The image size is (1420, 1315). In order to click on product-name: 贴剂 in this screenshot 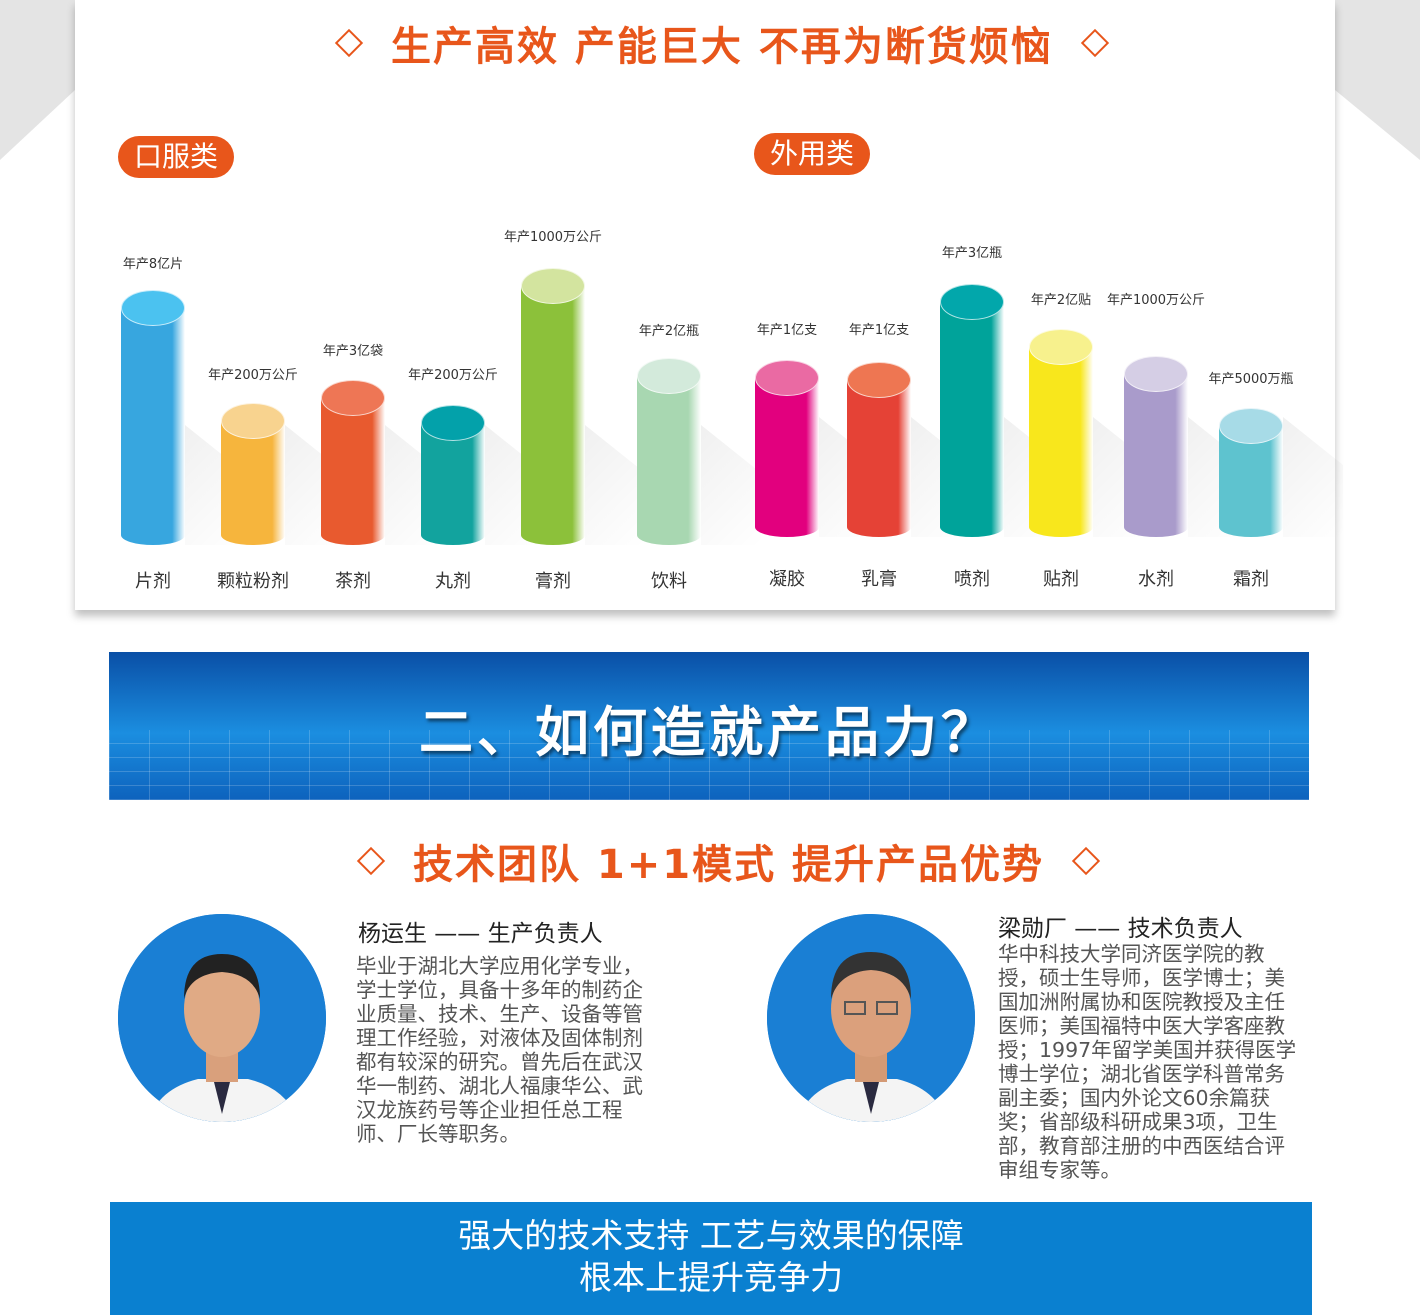, I will do `click(1061, 579)`.